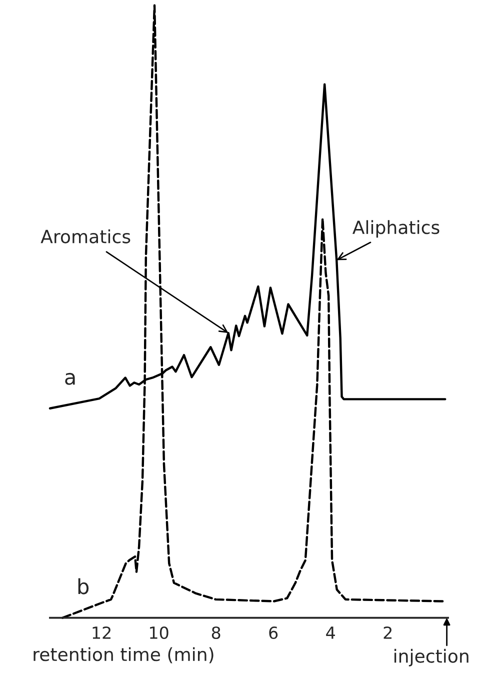 The image size is (500, 673). Describe the element at coordinates (330, 632) in the screenshot. I see `x-tick-label: 4` at that location.